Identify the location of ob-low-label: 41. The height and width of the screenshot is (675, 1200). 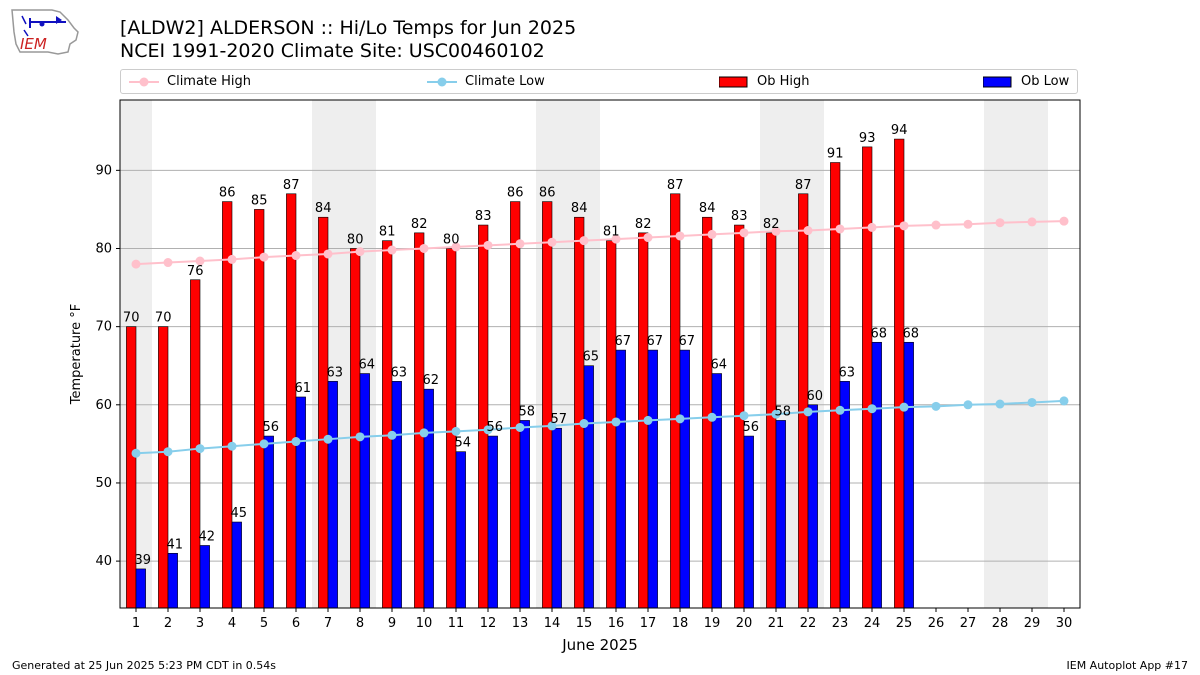
(175, 544).